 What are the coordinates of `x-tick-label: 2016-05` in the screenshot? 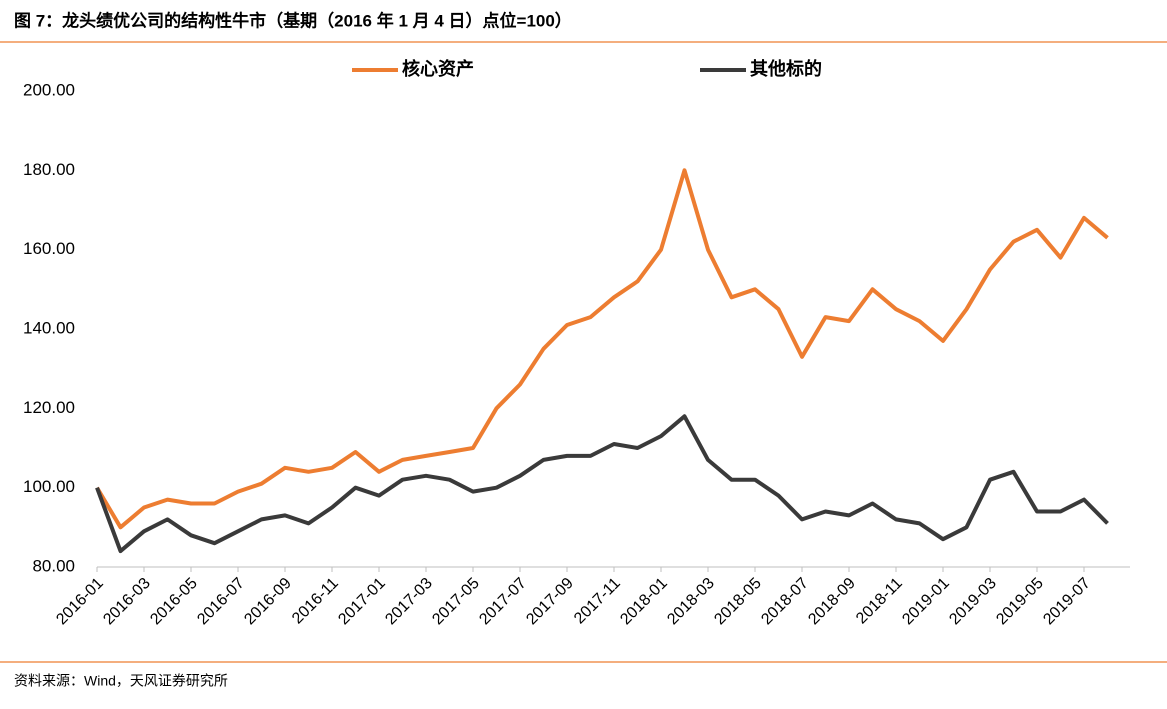 It's located at (174, 602).